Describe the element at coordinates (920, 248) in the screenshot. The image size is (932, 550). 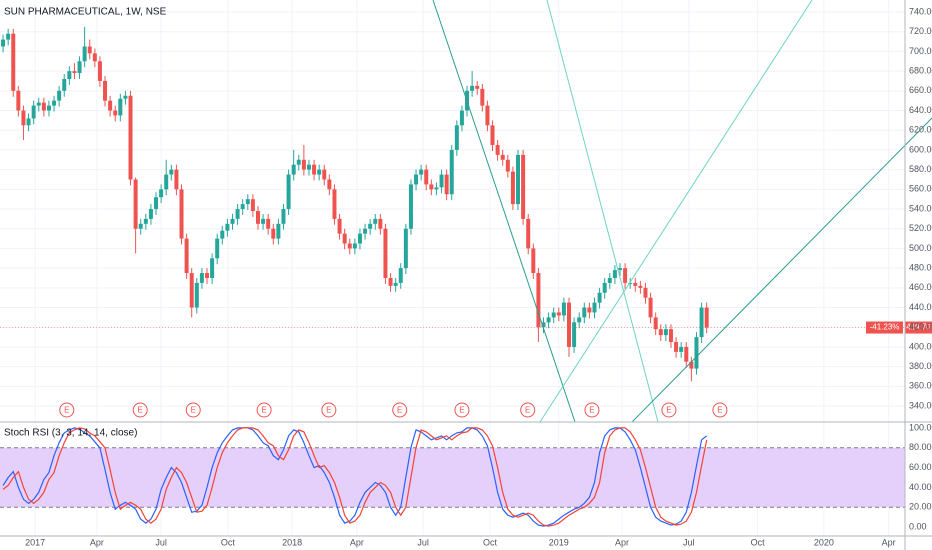
I see `y-tick-label: 500.00` at that location.